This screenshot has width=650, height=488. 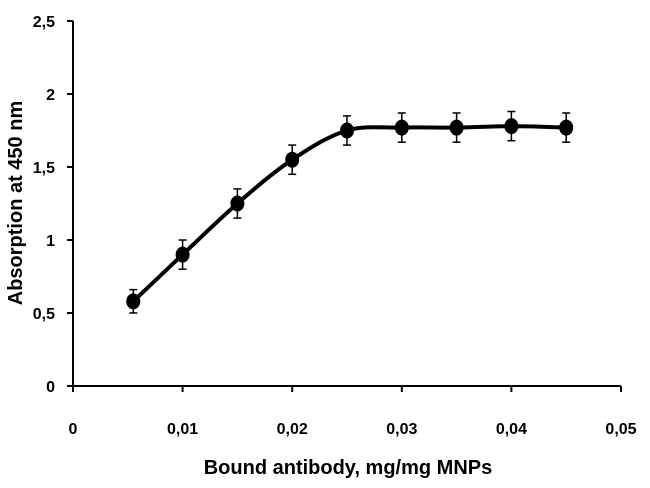 I want to click on x-tick-label: 0,04, so click(x=511, y=429).